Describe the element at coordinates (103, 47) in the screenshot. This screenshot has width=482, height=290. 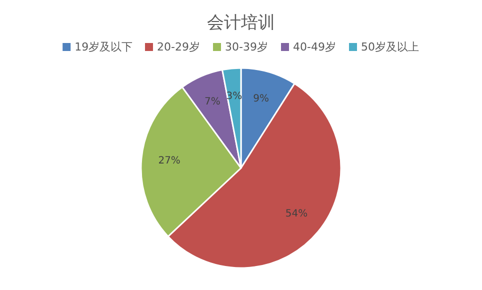
I see `legend-label: 19岁及以下` at that location.